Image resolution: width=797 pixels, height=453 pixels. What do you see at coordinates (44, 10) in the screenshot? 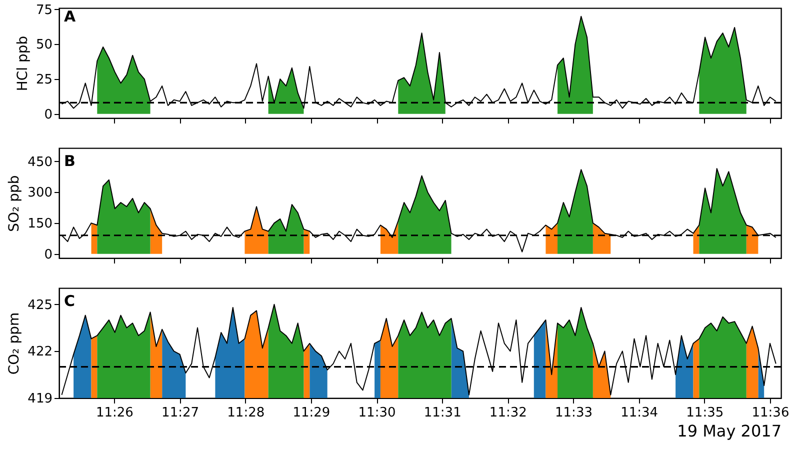
I see `y-tick-label: 75` at bounding box center [44, 10].